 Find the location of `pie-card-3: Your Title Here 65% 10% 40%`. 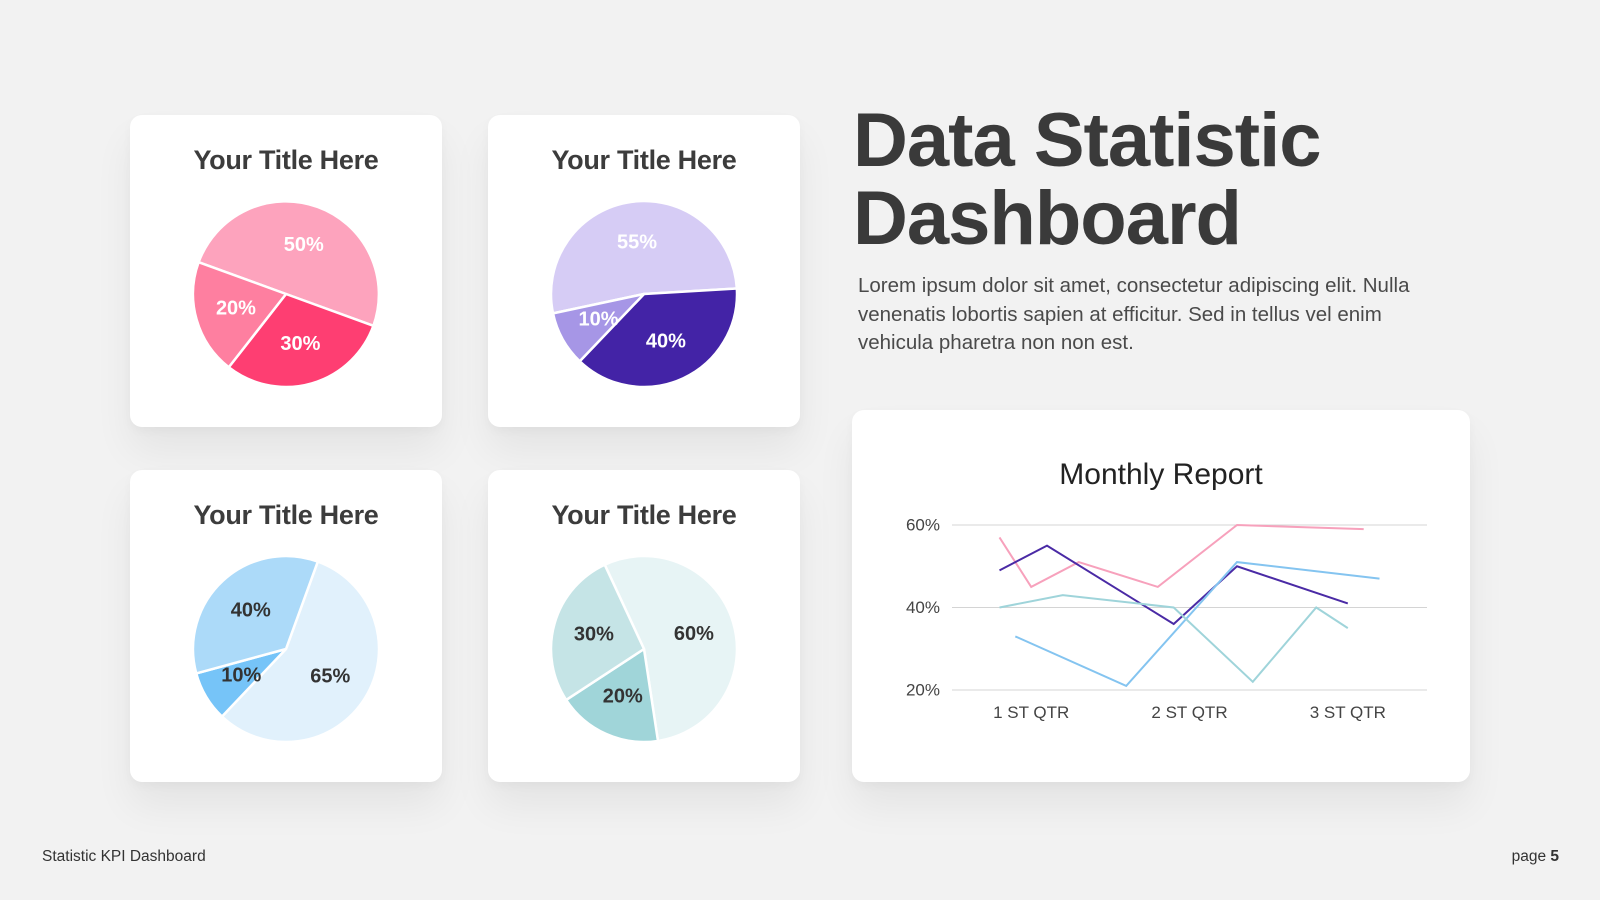

pie-card-3: Your Title Here 65% 10% 40% is located at coordinates (286, 626).